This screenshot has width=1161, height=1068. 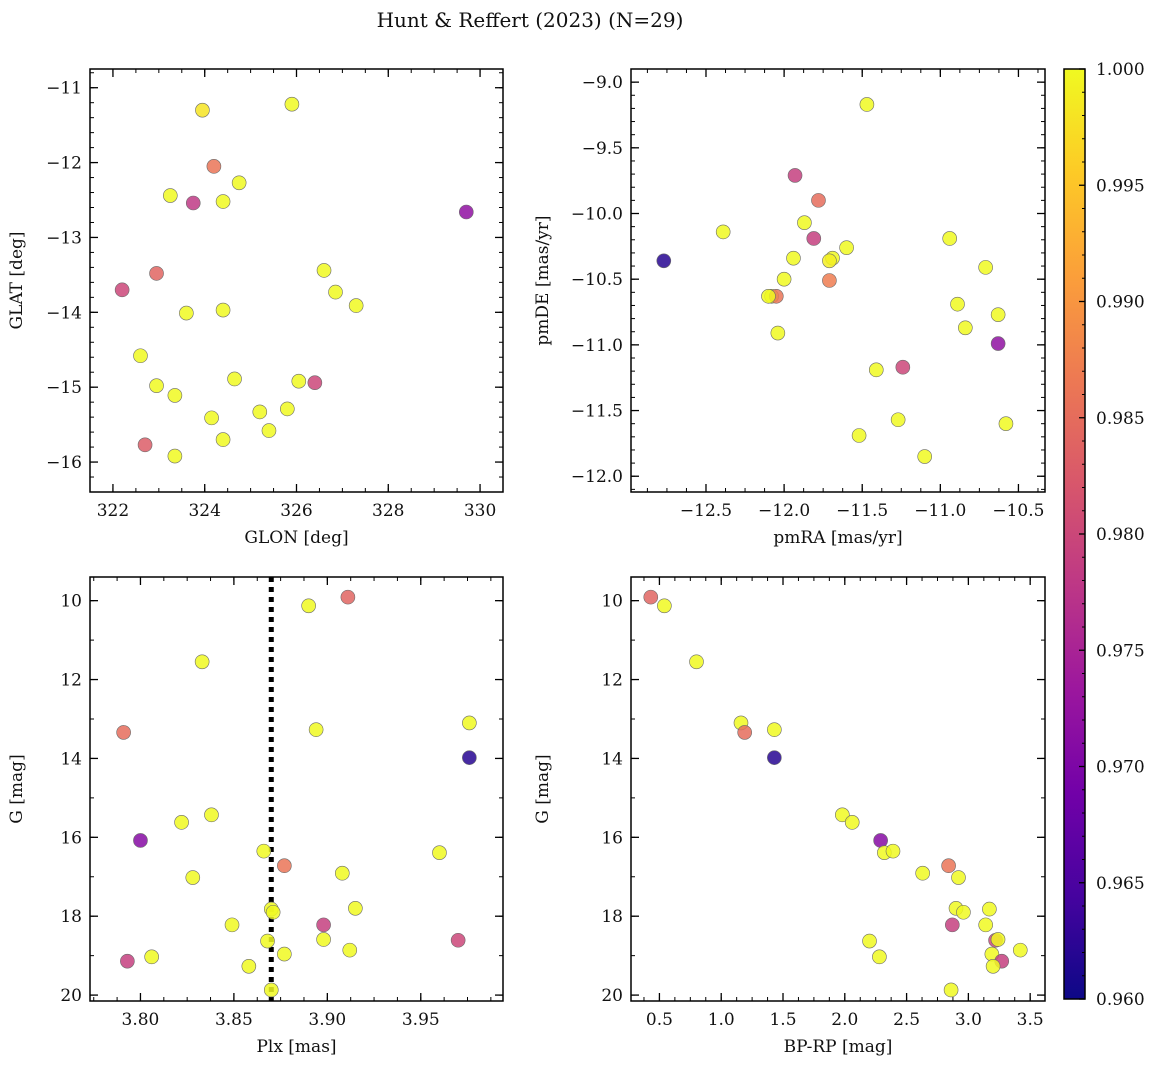 What do you see at coordinates (862, 511) in the screenshot?
I see `x-tick-label: −11.5` at bounding box center [862, 511].